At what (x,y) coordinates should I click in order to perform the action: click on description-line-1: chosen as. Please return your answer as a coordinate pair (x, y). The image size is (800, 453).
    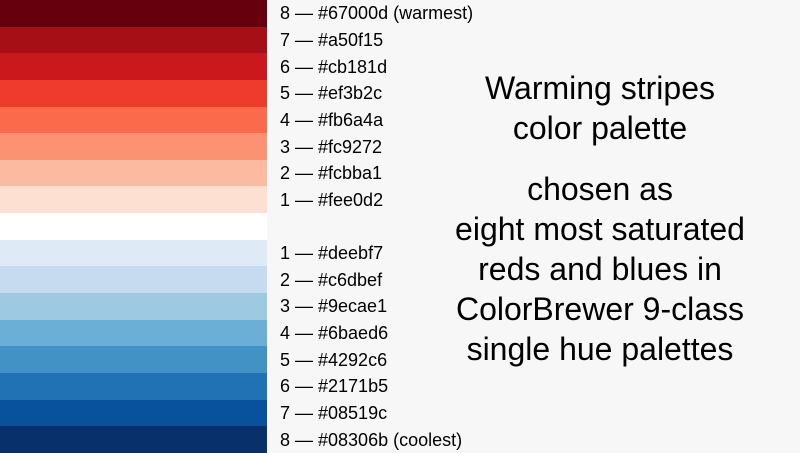
    Looking at the image, I should click on (600, 189).